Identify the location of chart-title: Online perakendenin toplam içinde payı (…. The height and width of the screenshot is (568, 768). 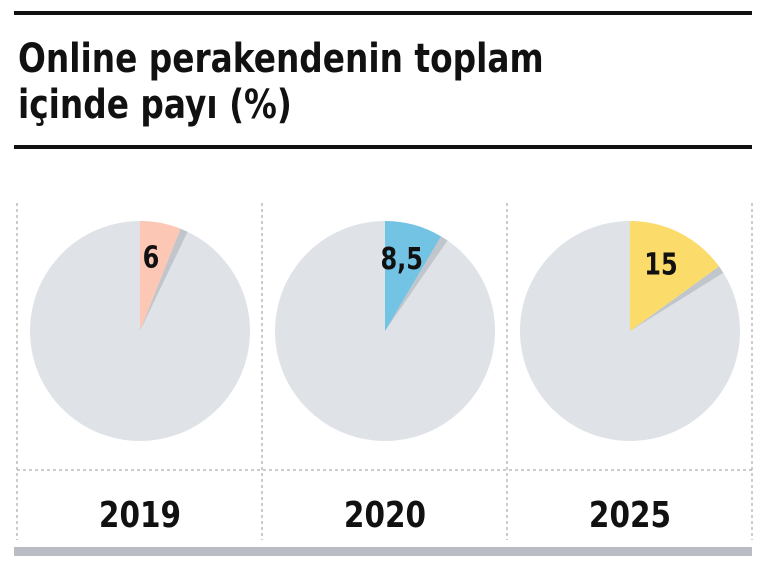
(313, 82).